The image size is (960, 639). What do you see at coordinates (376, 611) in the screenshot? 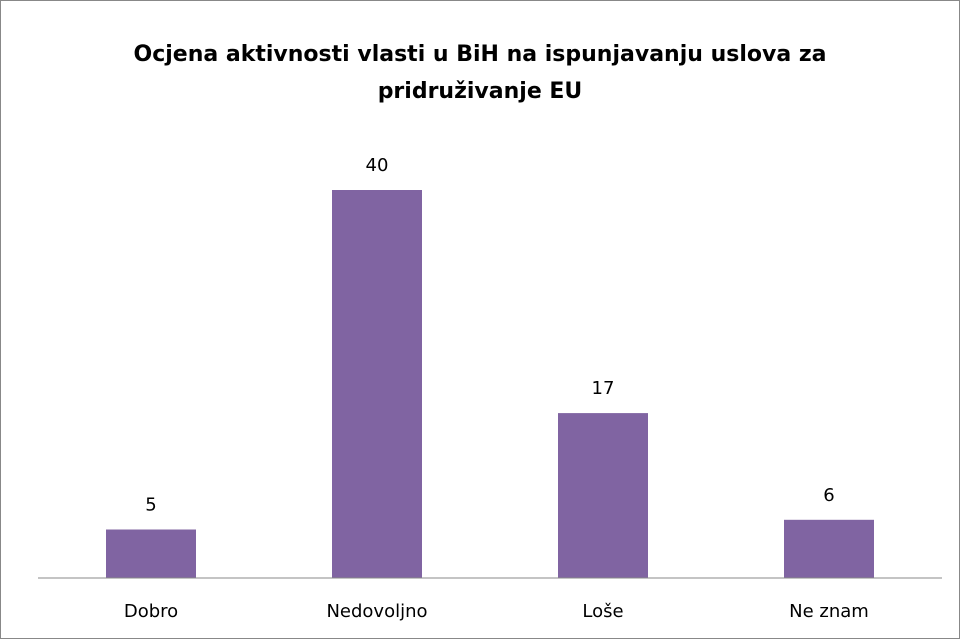
I see `x-tick-label: Nedovoljno` at bounding box center [376, 611].